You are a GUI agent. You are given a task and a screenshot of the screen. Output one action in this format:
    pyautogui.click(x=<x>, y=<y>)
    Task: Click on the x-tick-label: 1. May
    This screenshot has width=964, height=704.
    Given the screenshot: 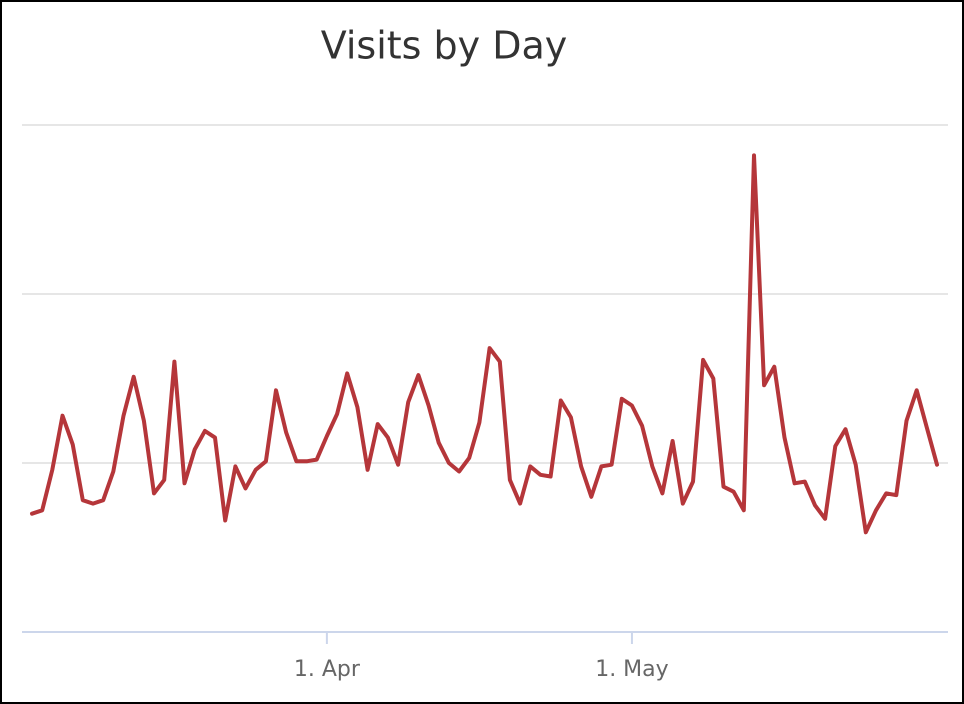 What is the action you would take?
    pyautogui.click(x=631, y=669)
    